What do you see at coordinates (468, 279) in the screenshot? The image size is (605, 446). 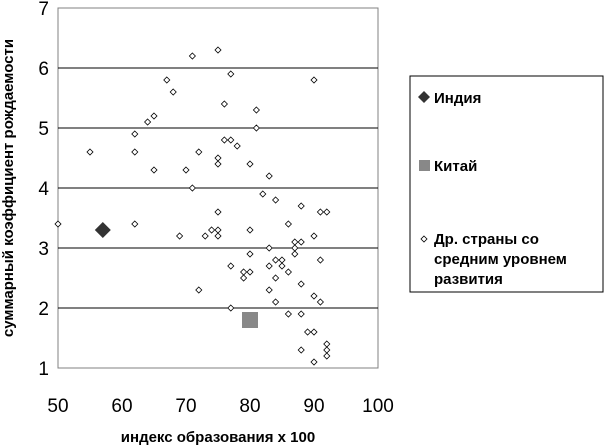 I see `legend-label-other-line3: развития` at bounding box center [468, 279].